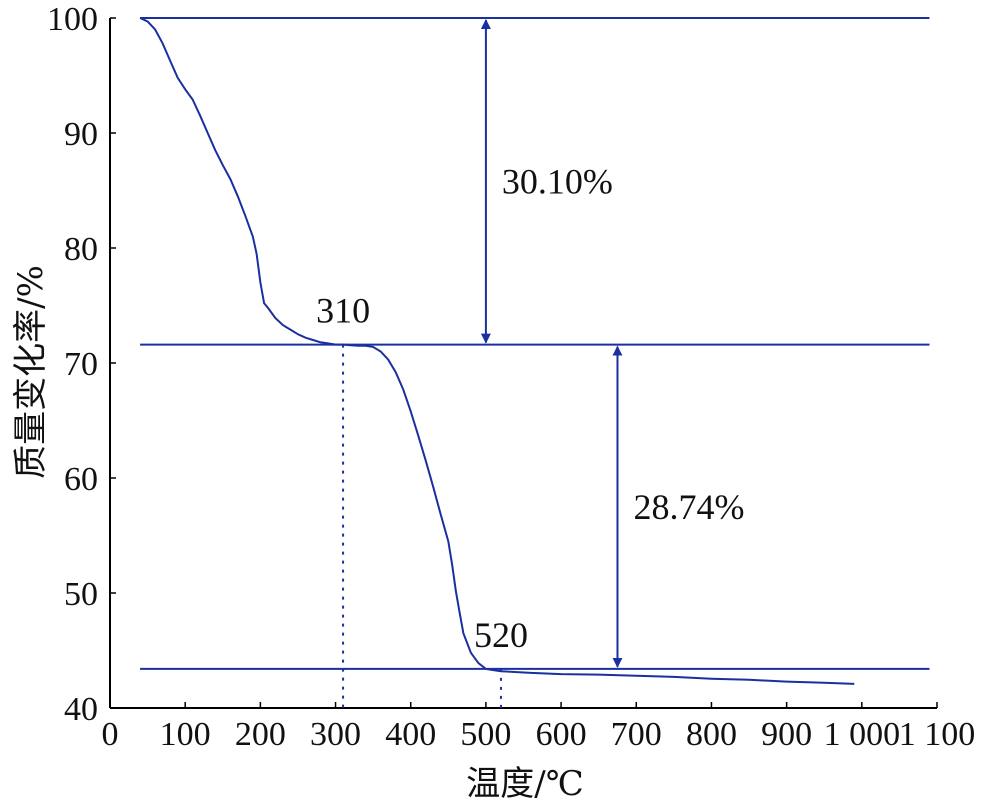 This screenshot has width=1000, height=806. Describe the element at coordinates (525, 784) in the screenshot. I see `x-axis-title: 温度/℃` at that location.